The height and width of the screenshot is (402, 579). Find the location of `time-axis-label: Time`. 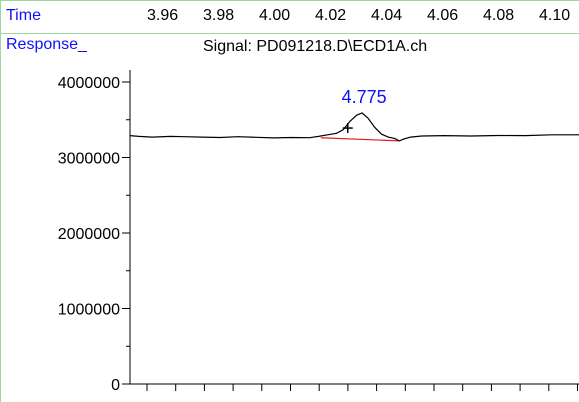

time-axis-label: Time is located at coordinates (23, 15).